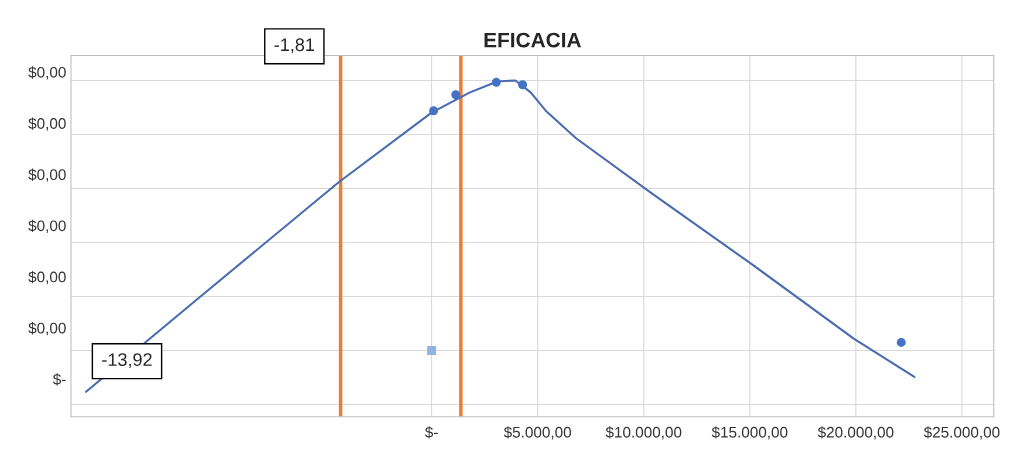  I want to click on x-tick-label: $-, so click(431, 432).